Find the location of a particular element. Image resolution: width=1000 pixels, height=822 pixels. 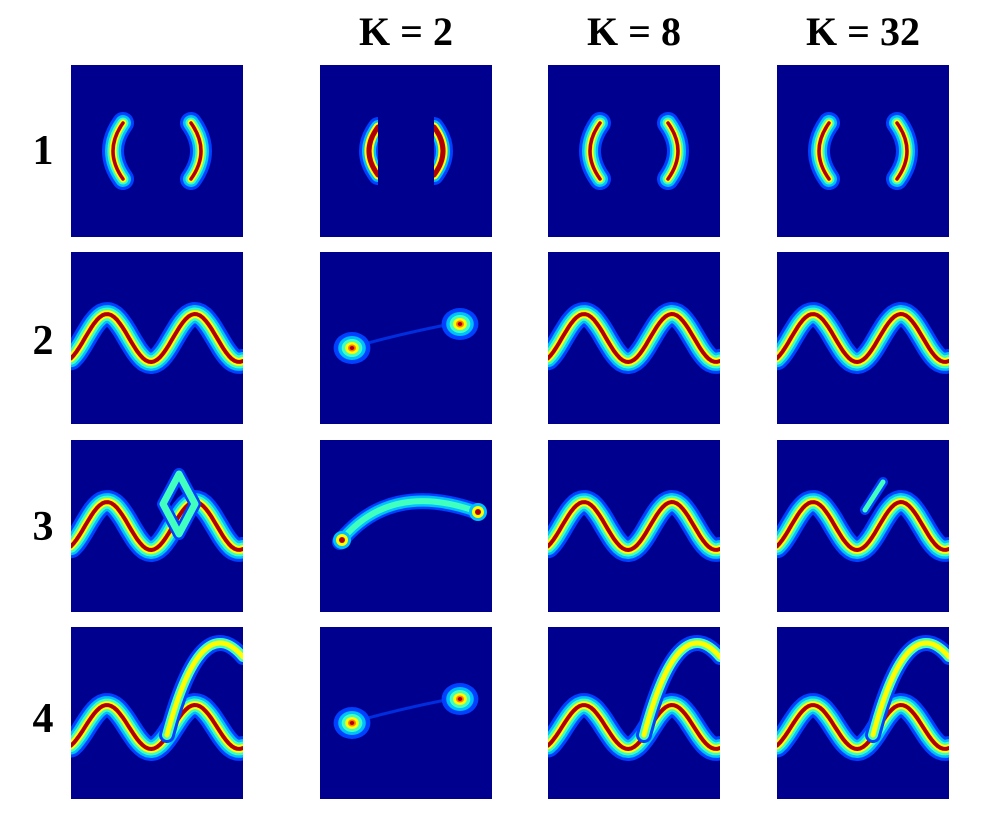

arc-layer is located at coordinates (409, 521).